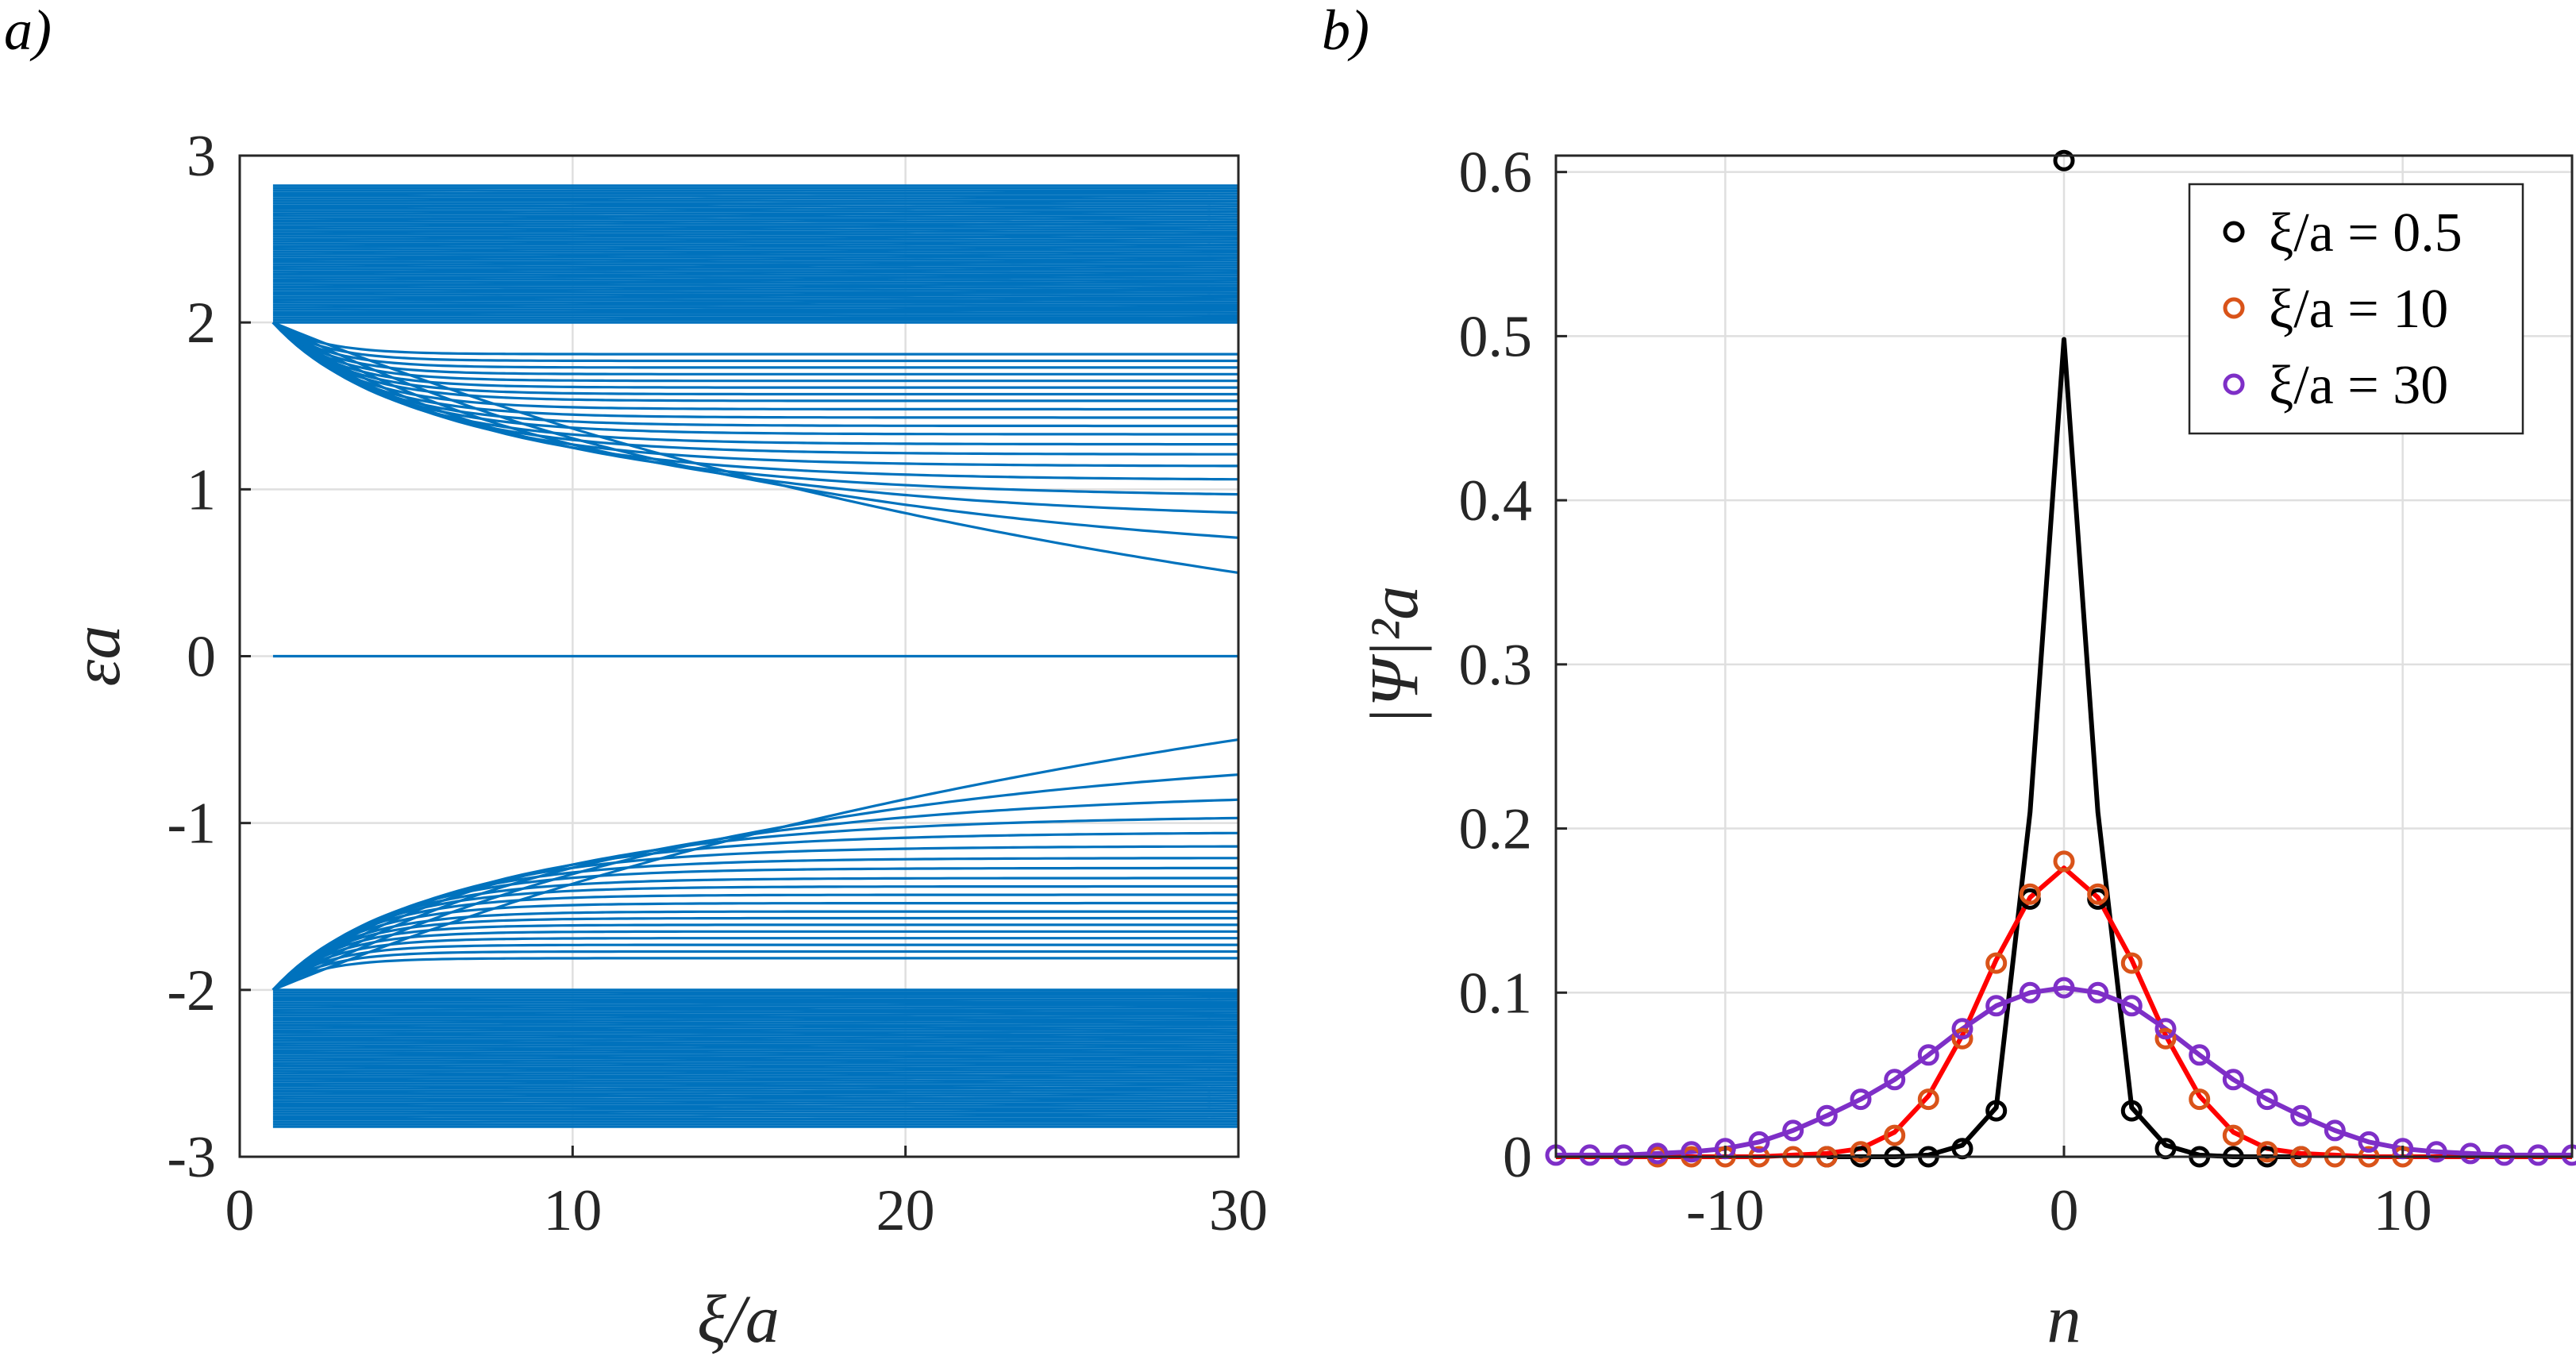 The height and width of the screenshot is (1360, 2576). I want to click on panel-a-xlabel: ξ/a, so click(738, 1319).